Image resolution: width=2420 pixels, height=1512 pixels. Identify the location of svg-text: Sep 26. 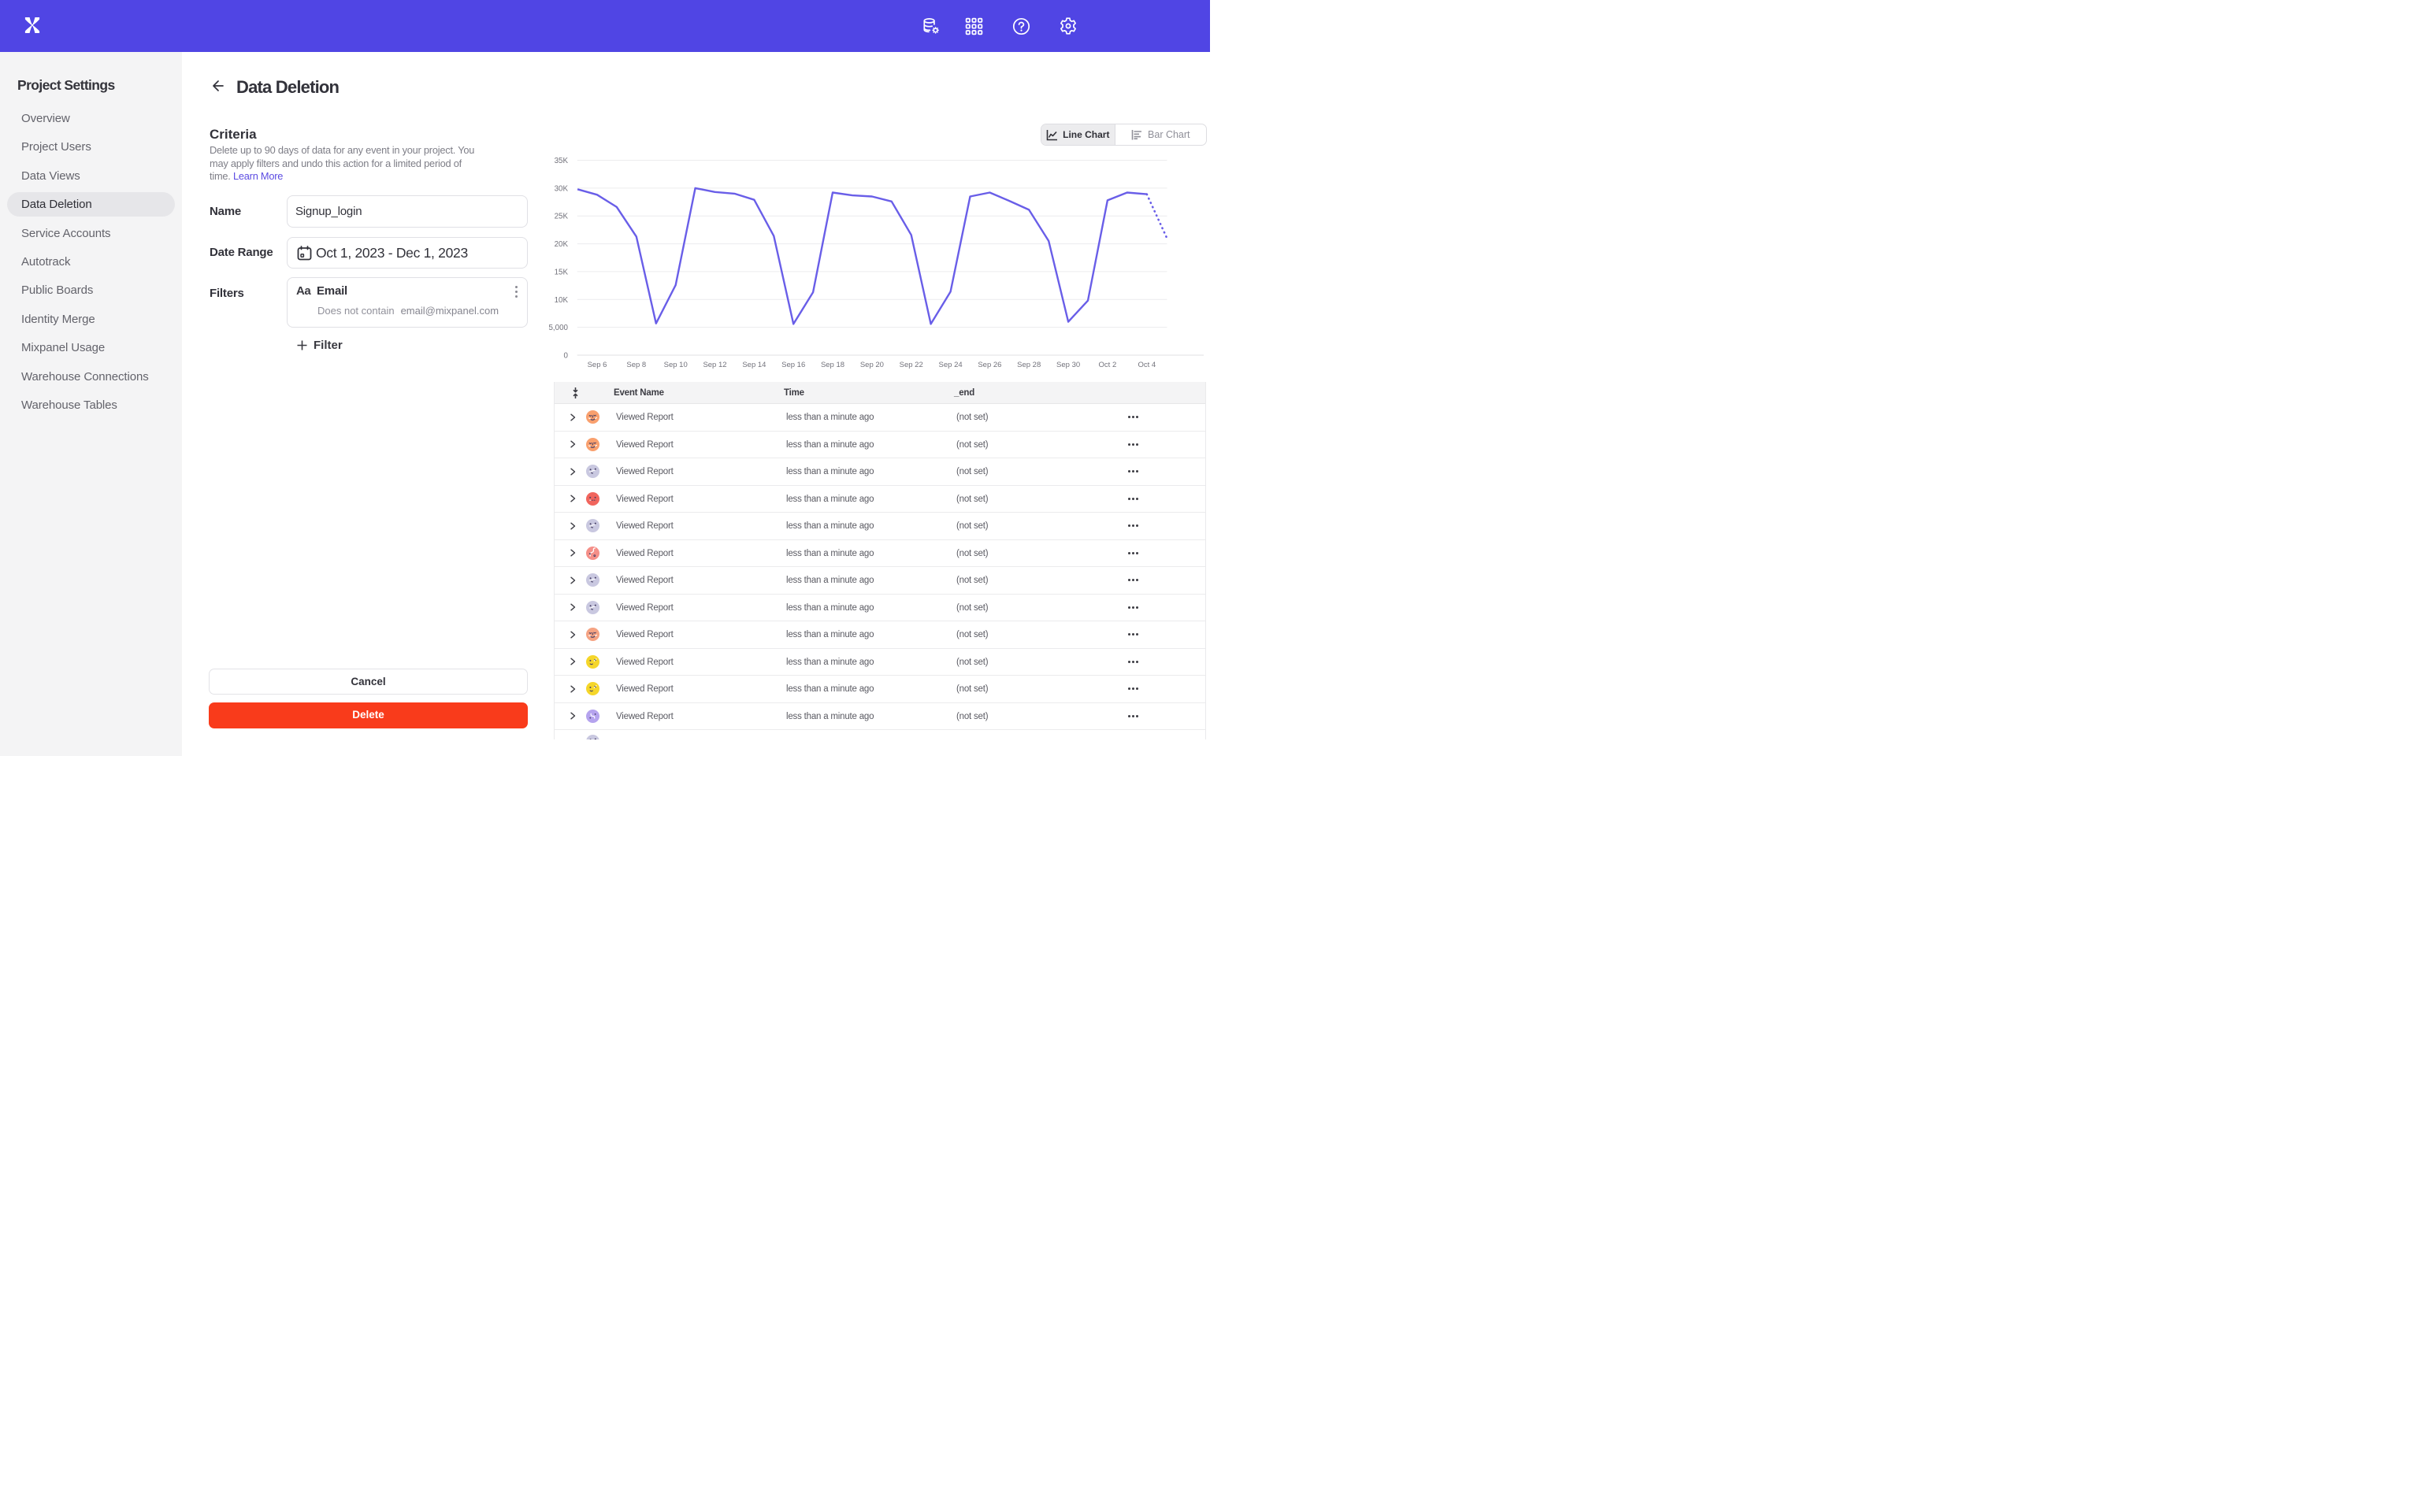
(989, 365).